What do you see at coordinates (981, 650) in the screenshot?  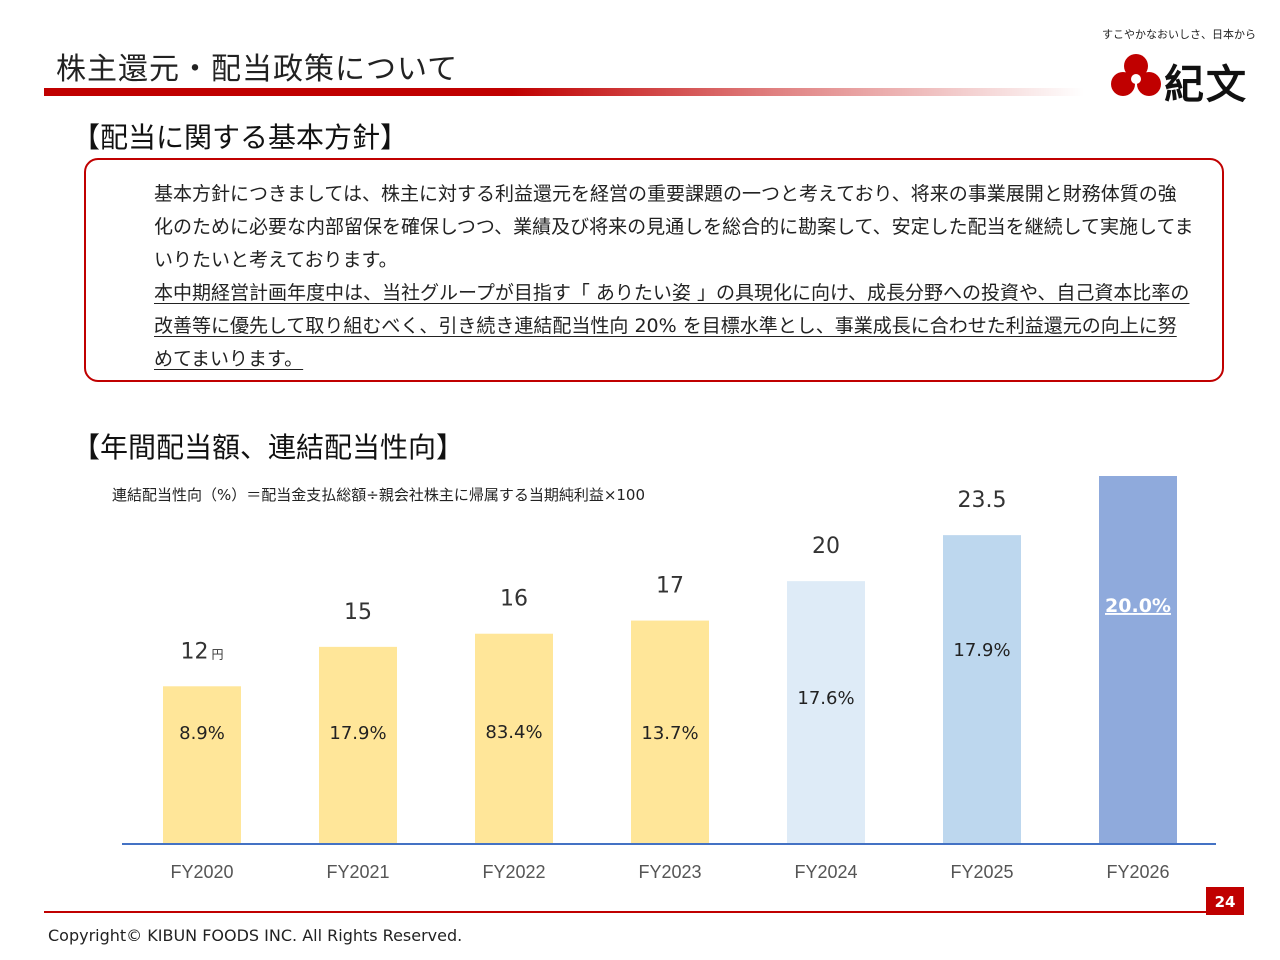 I see `payout-ratio-label-fy2025: 17.9%` at bounding box center [981, 650].